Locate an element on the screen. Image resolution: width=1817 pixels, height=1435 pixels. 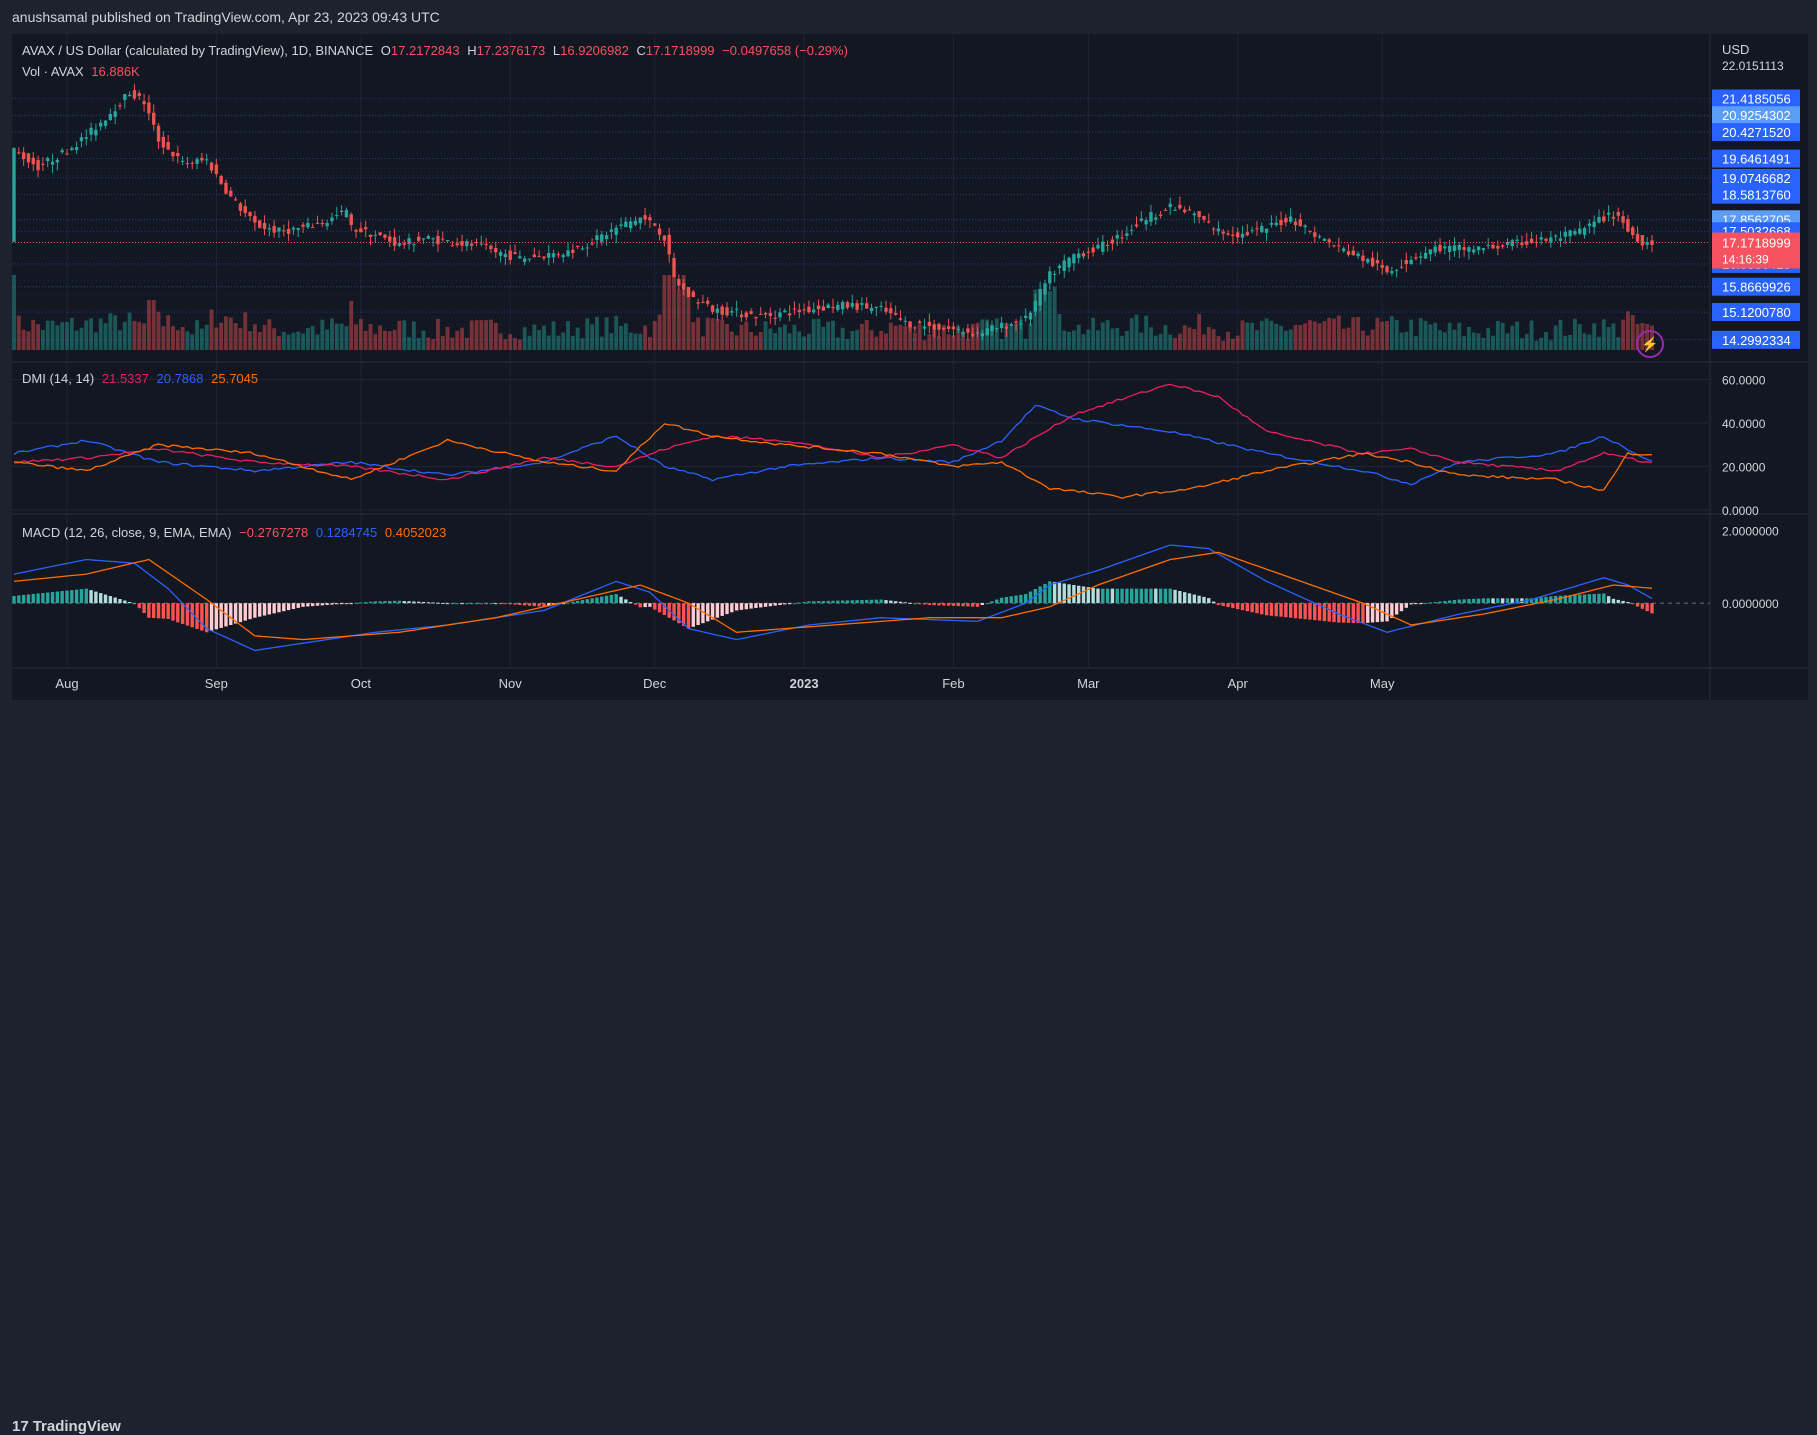
close-value: 17.1718999 is located at coordinates (680, 50).